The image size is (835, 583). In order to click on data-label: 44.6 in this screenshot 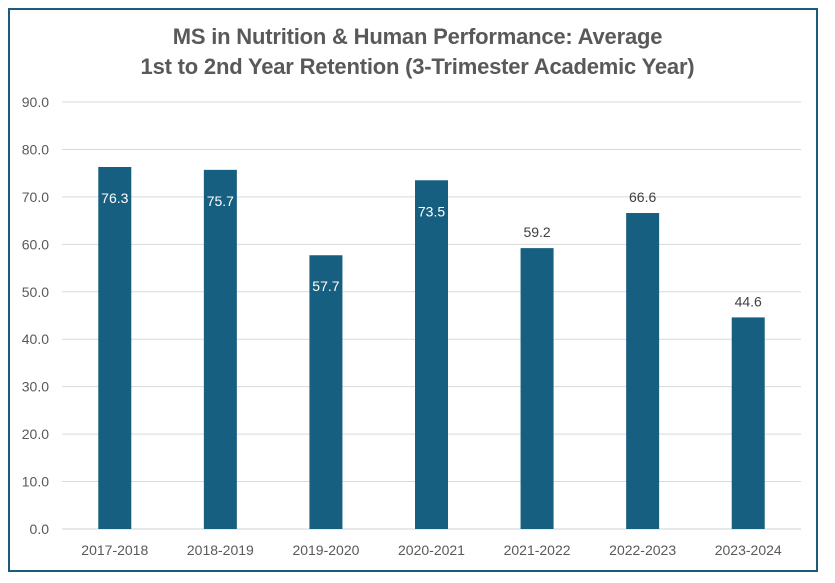, I will do `click(748, 301)`.